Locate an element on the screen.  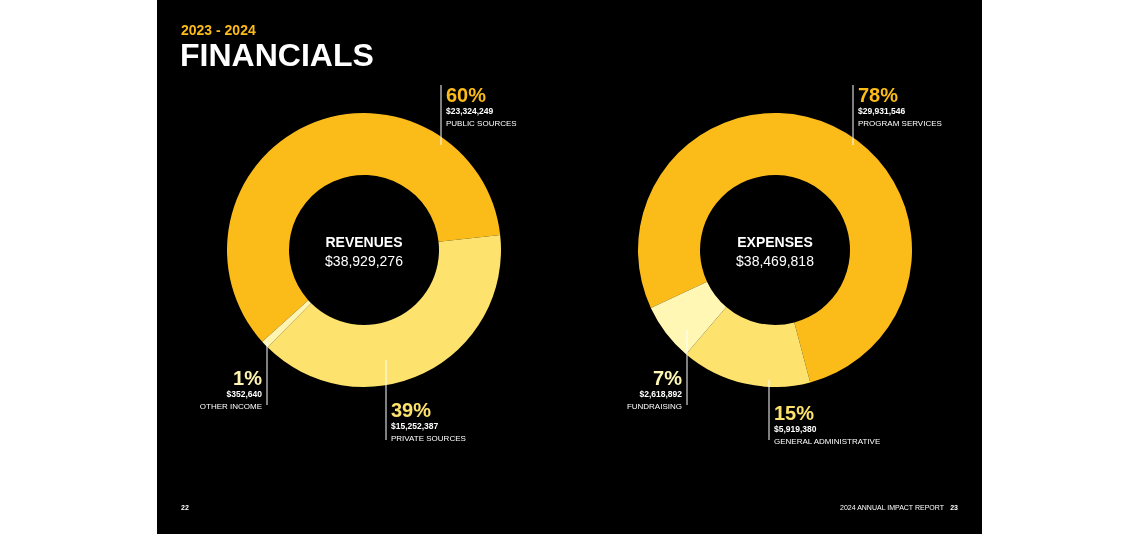
text: 60% is located at coordinates (466, 95).